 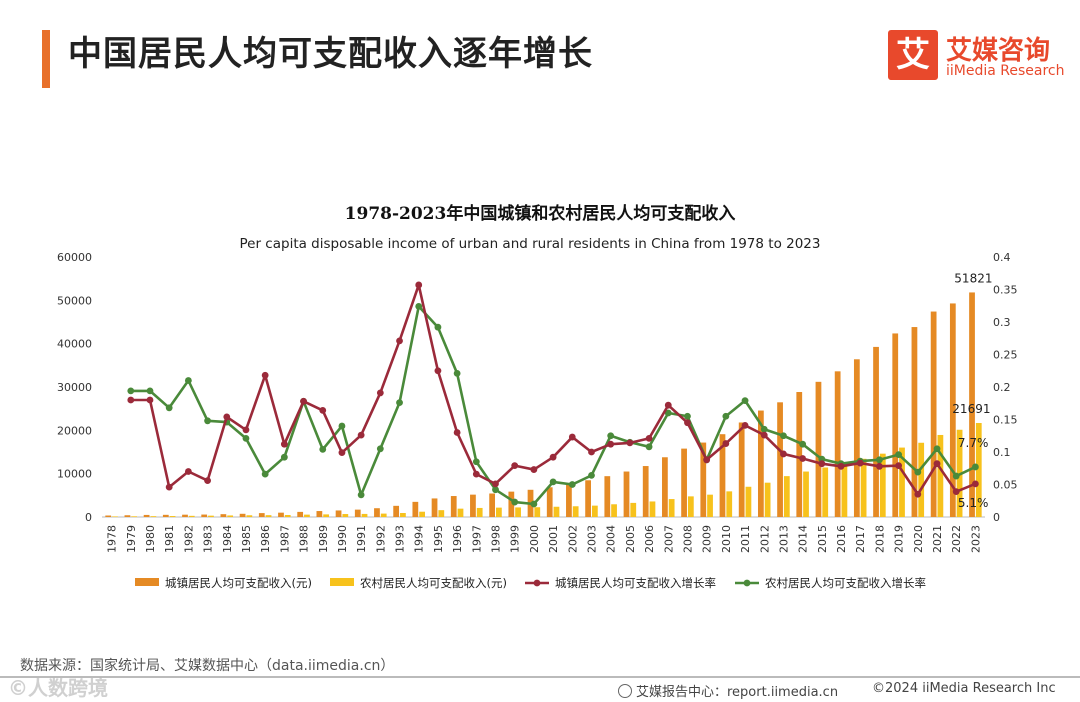 I want to click on iimedia-logo: 艾 艾媒咨询 iiMedia Research, so click(x=976, y=56).